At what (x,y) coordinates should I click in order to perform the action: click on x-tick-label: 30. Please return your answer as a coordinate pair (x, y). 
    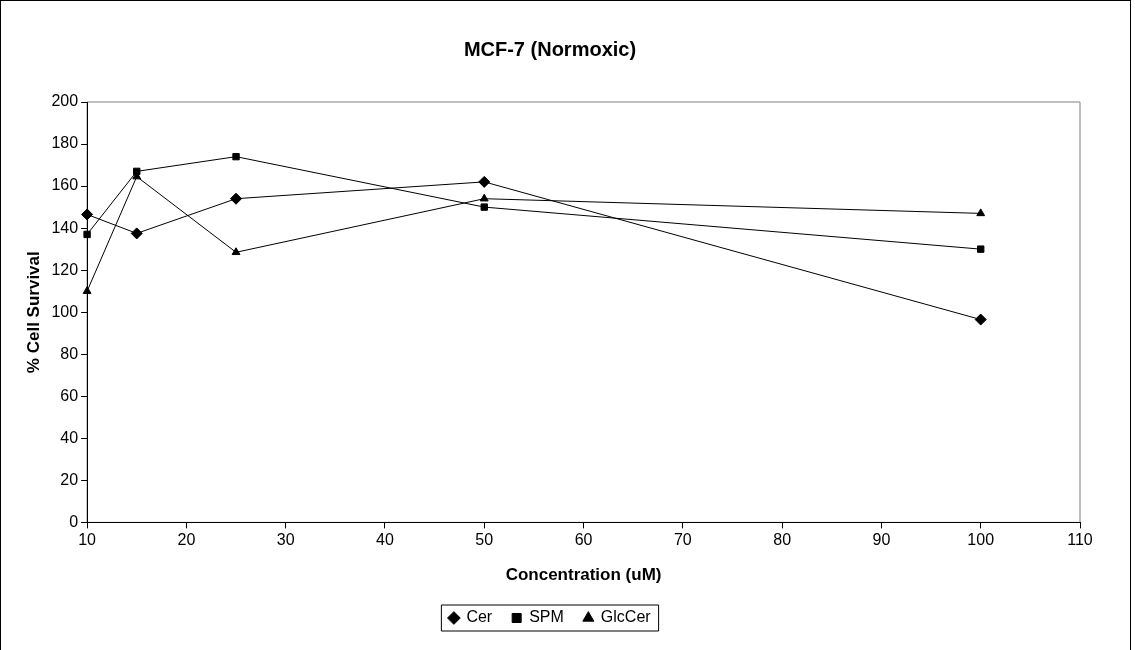
    Looking at the image, I should click on (285, 540).